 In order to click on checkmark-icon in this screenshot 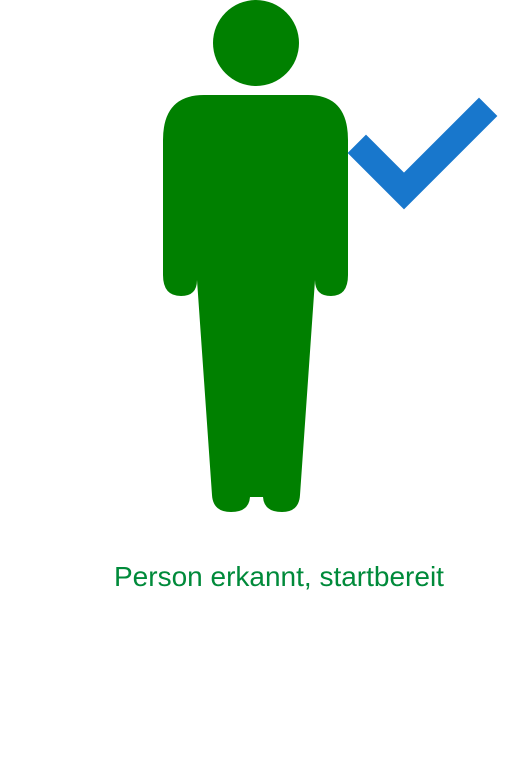, I will do `click(422, 153)`.